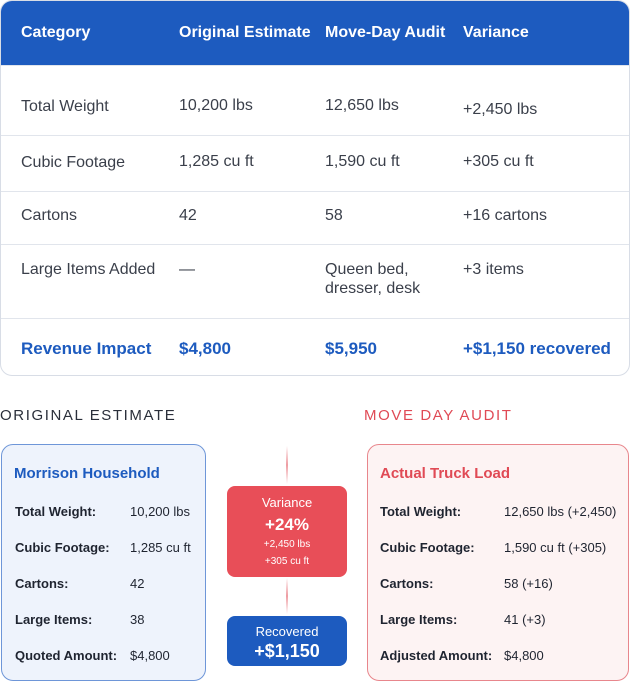 The width and height of the screenshot is (630, 682). Describe the element at coordinates (187, 269) in the screenshot. I see `table-cell: —` at that location.